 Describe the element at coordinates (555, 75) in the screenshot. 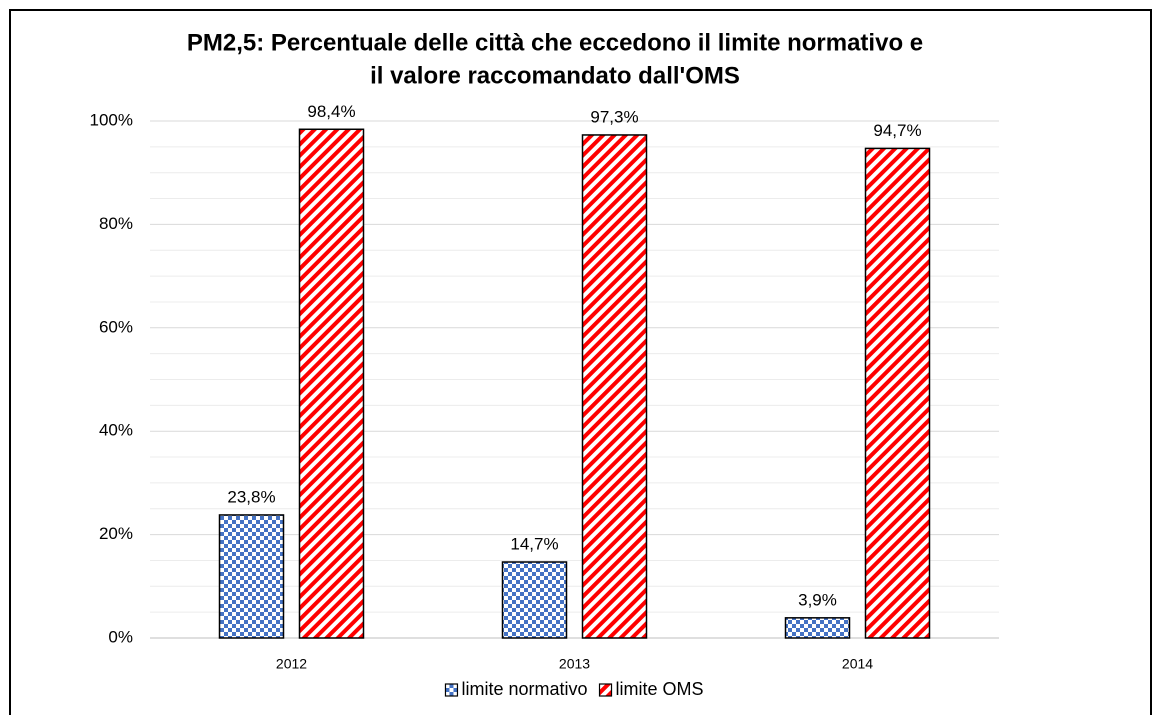

I see `chart-title: il valore raccomandato dall'OMS` at that location.